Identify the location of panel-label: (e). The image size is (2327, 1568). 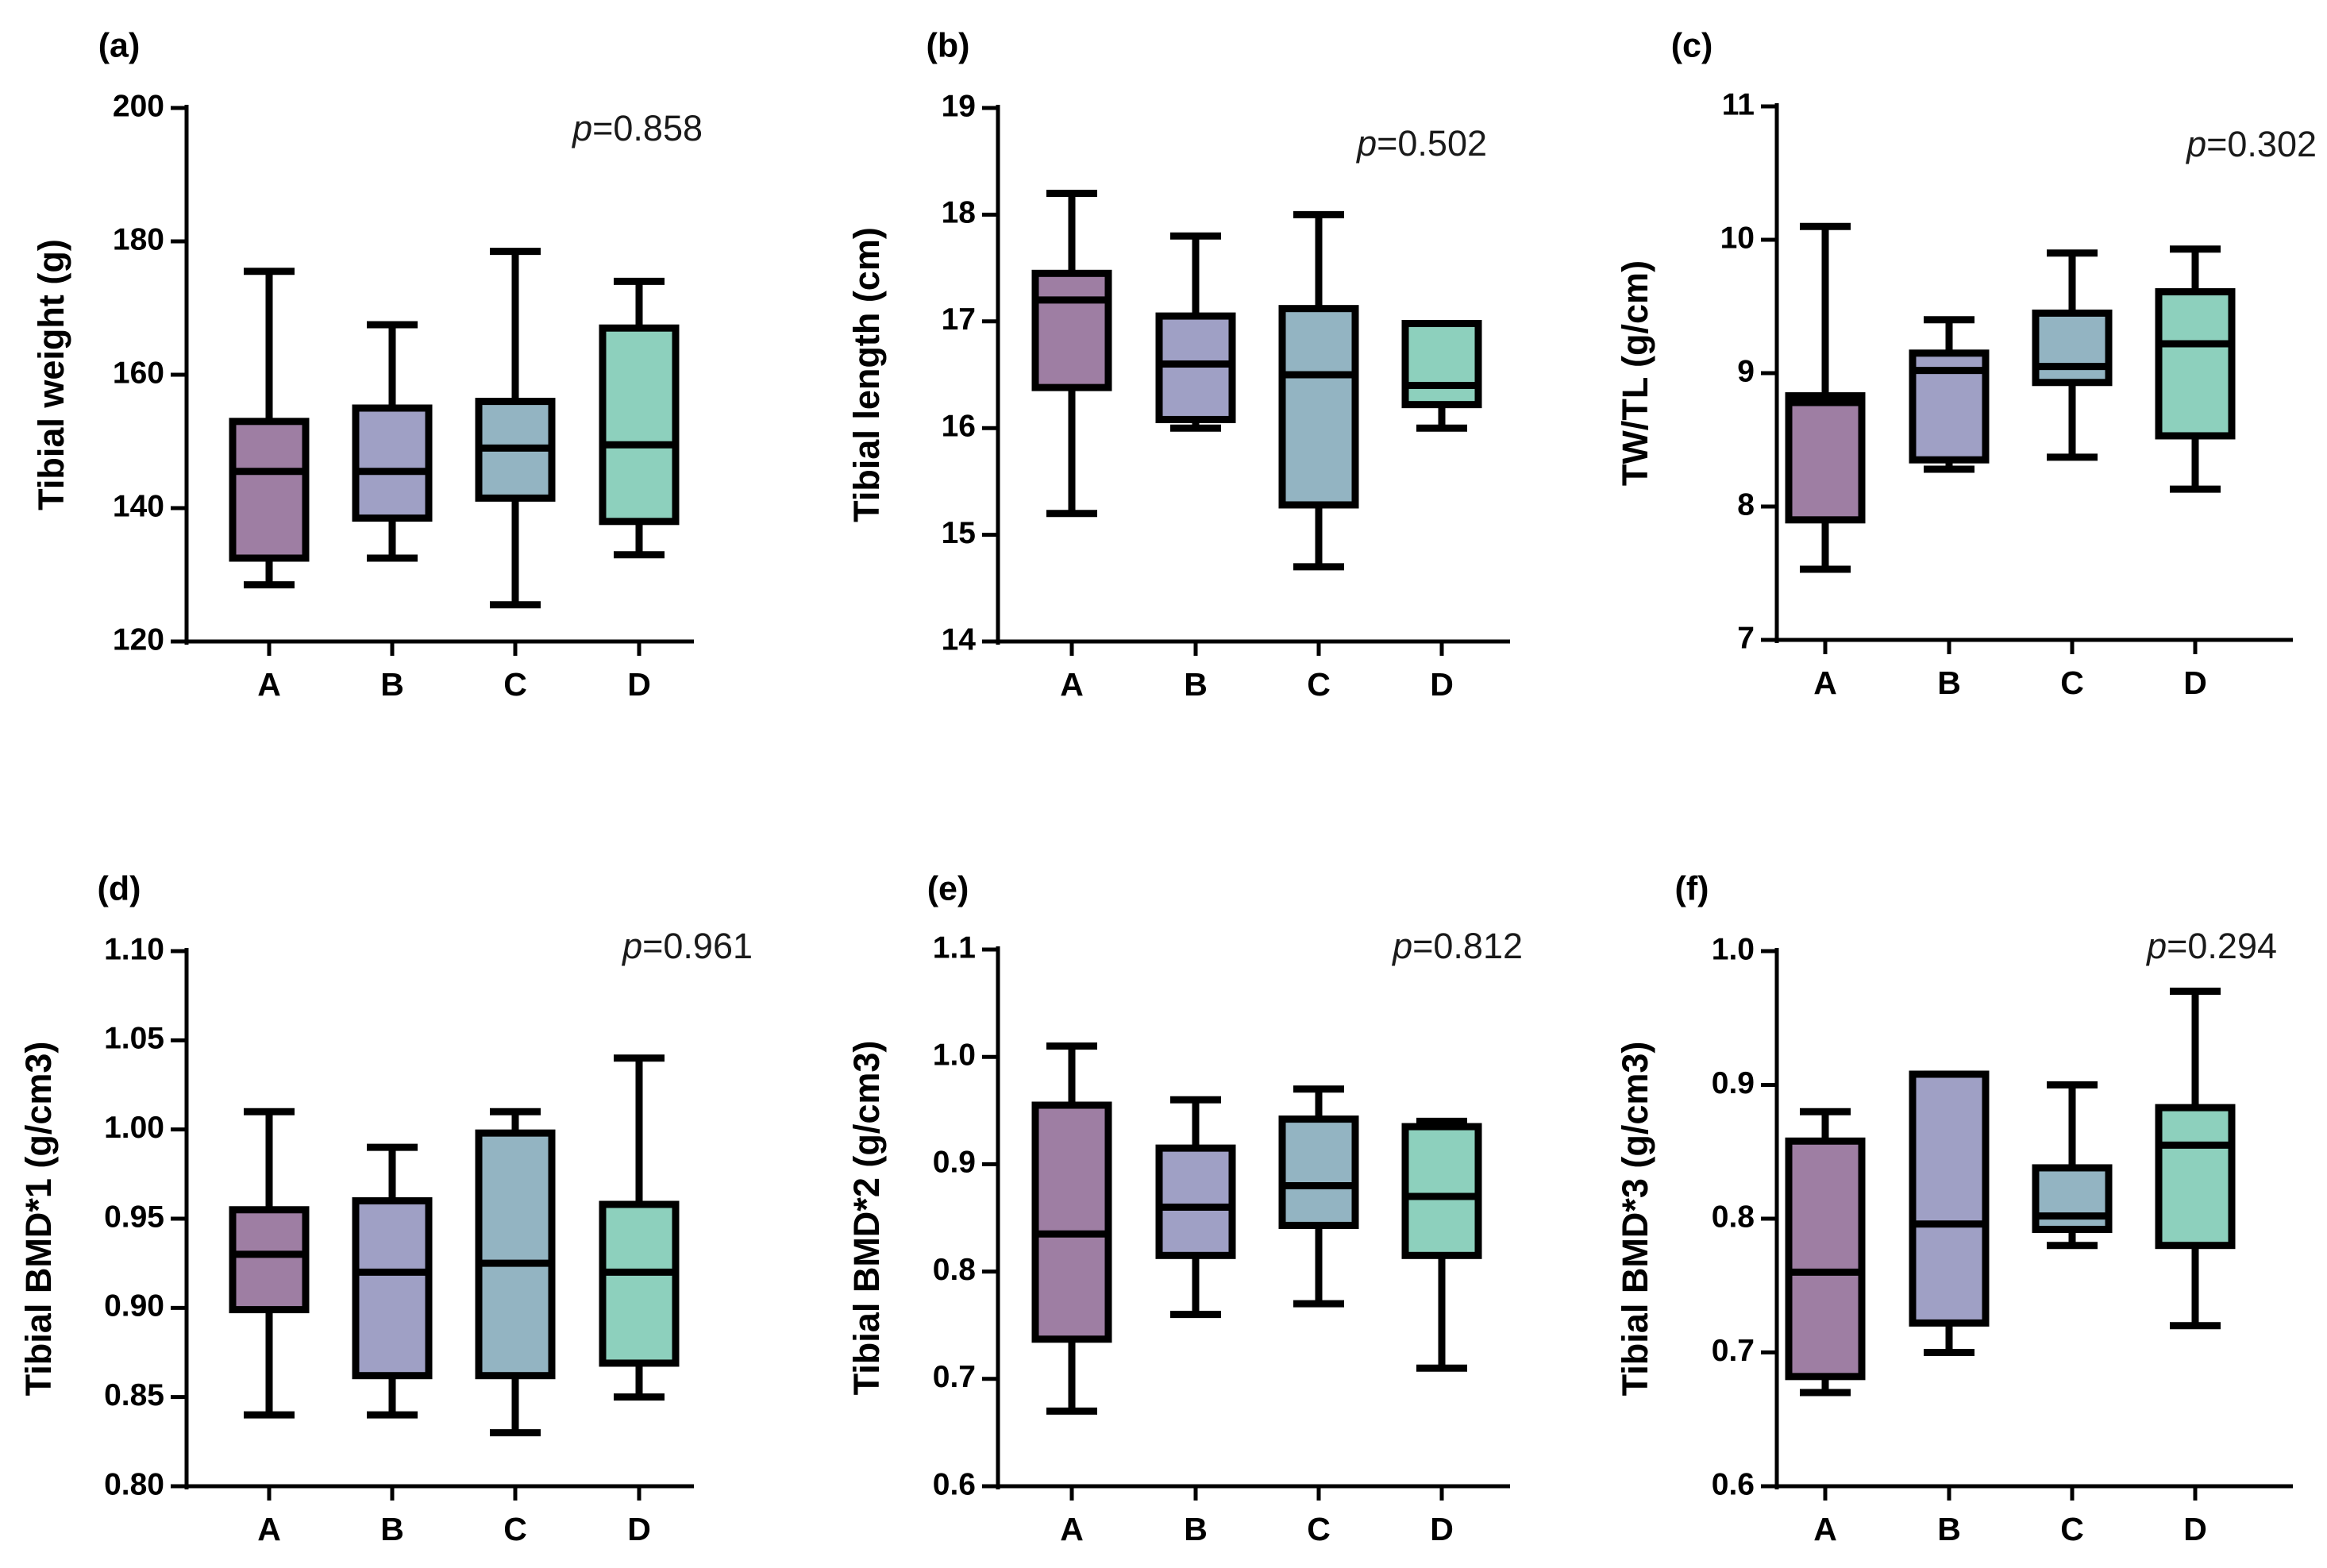
(948, 888).